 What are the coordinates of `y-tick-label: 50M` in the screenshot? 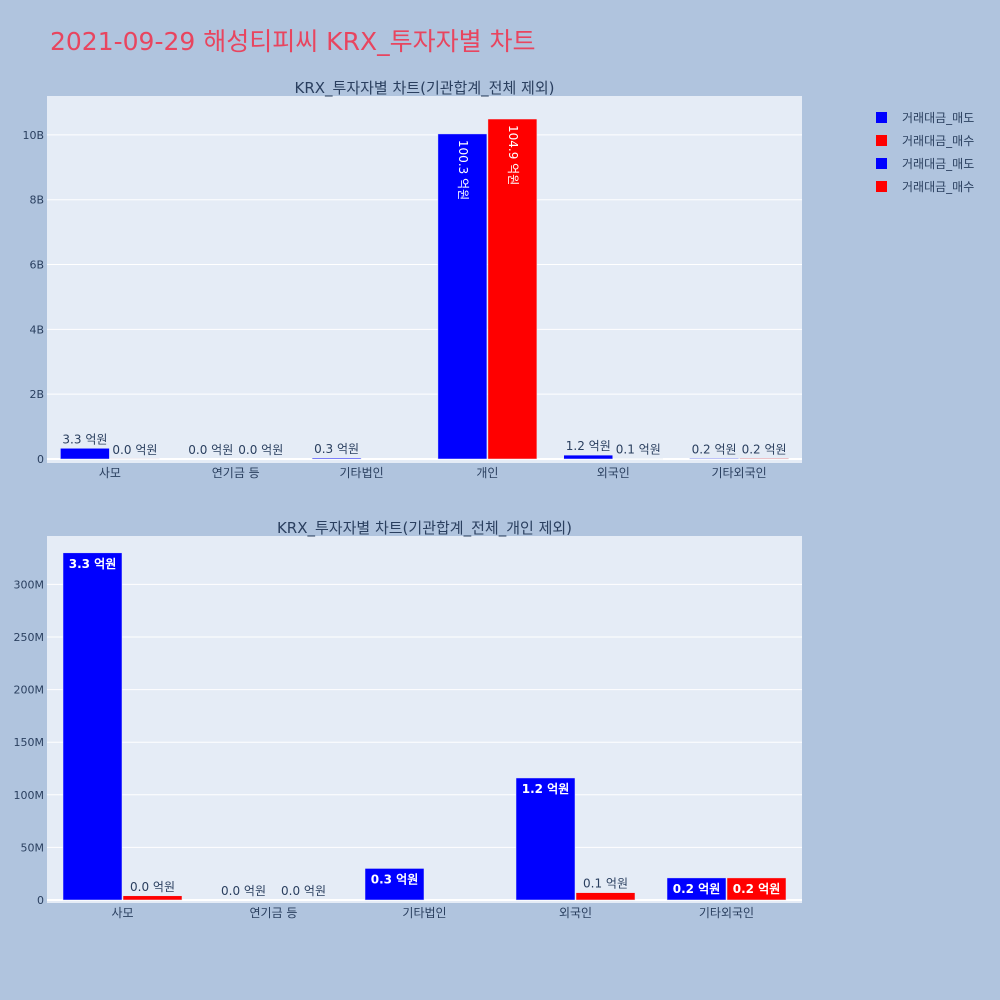 It's located at (33, 847).